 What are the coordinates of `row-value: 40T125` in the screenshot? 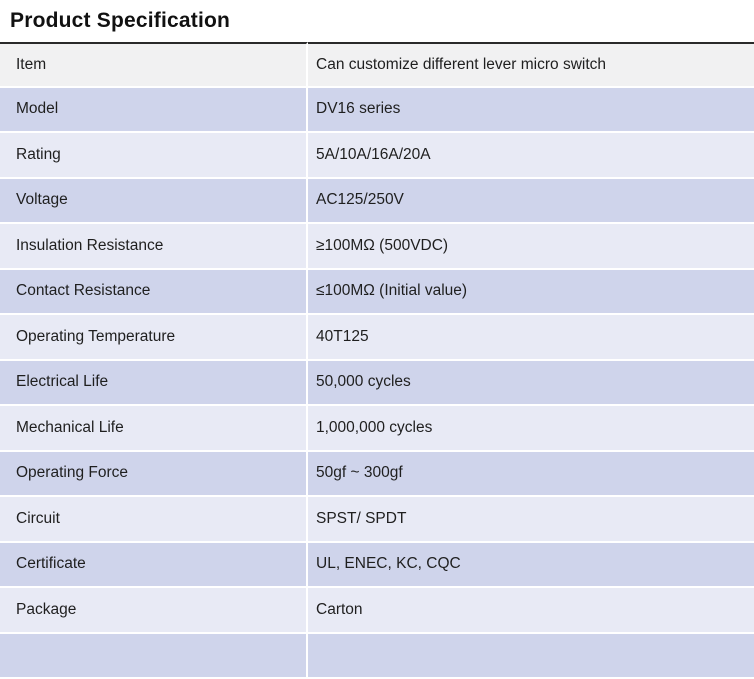 It's located at (531, 337).